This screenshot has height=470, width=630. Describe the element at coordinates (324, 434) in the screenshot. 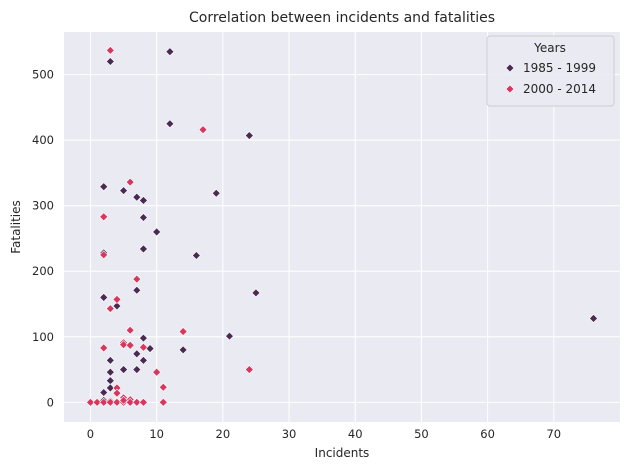

I see `x-axis-ticks: 0 10 20 30 40 50 60 70` at that location.